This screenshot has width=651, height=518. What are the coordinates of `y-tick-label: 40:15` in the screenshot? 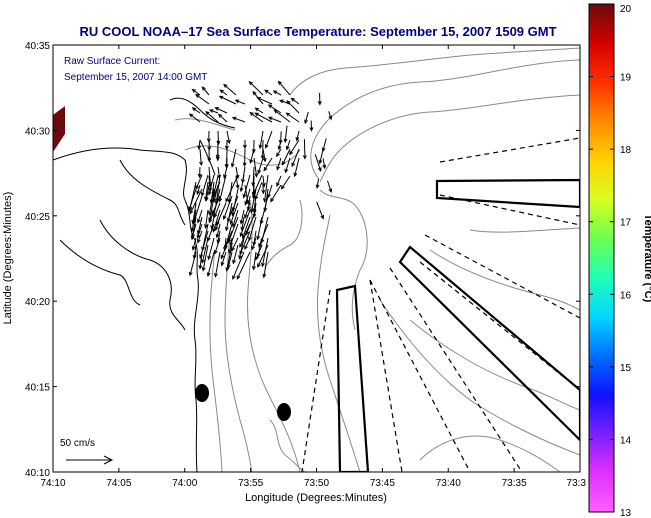 It's located at (37, 388).